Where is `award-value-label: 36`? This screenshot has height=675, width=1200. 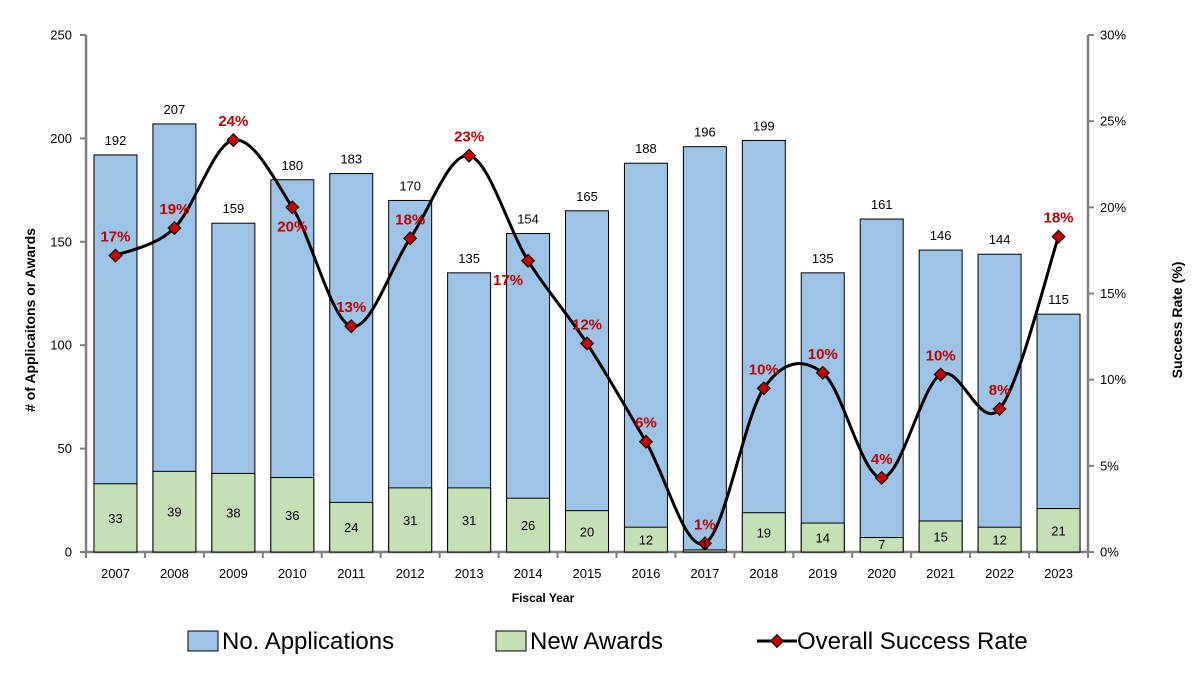
award-value-label: 36 is located at coordinates (292, 515).